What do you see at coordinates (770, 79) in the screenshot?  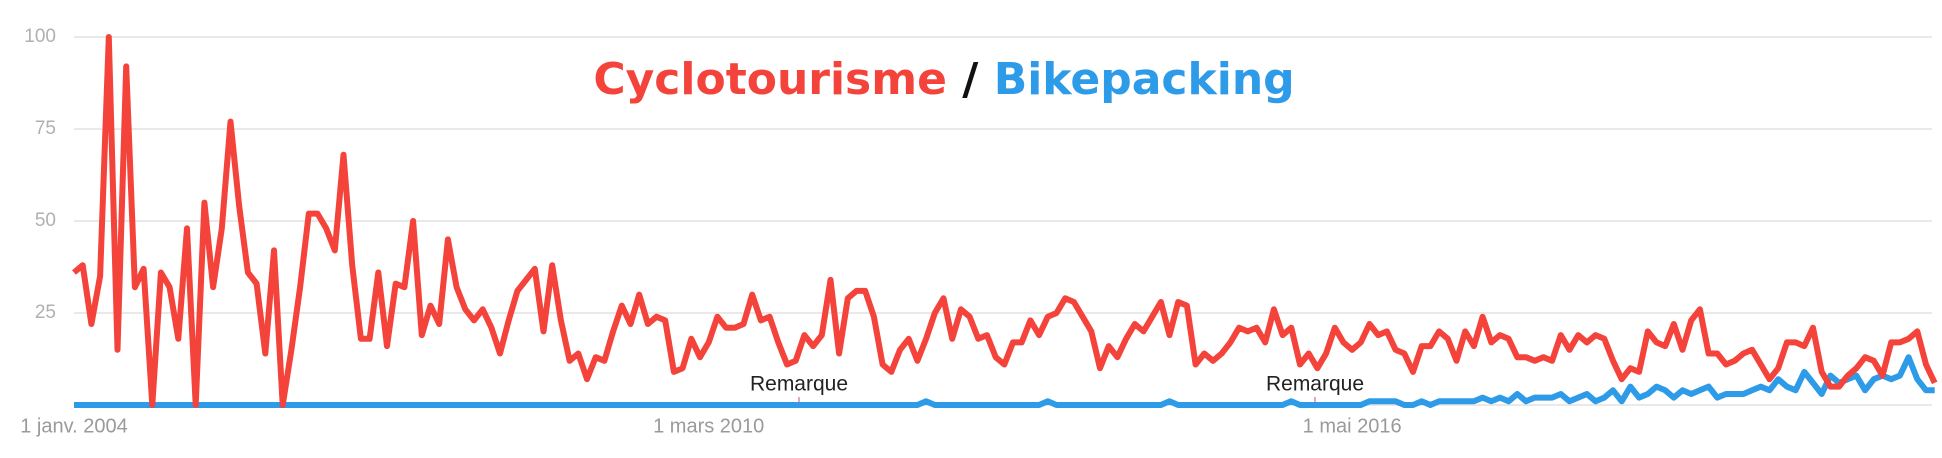 I see `title-series-a: Cyclotourisme` at bounding box center [770, 79].